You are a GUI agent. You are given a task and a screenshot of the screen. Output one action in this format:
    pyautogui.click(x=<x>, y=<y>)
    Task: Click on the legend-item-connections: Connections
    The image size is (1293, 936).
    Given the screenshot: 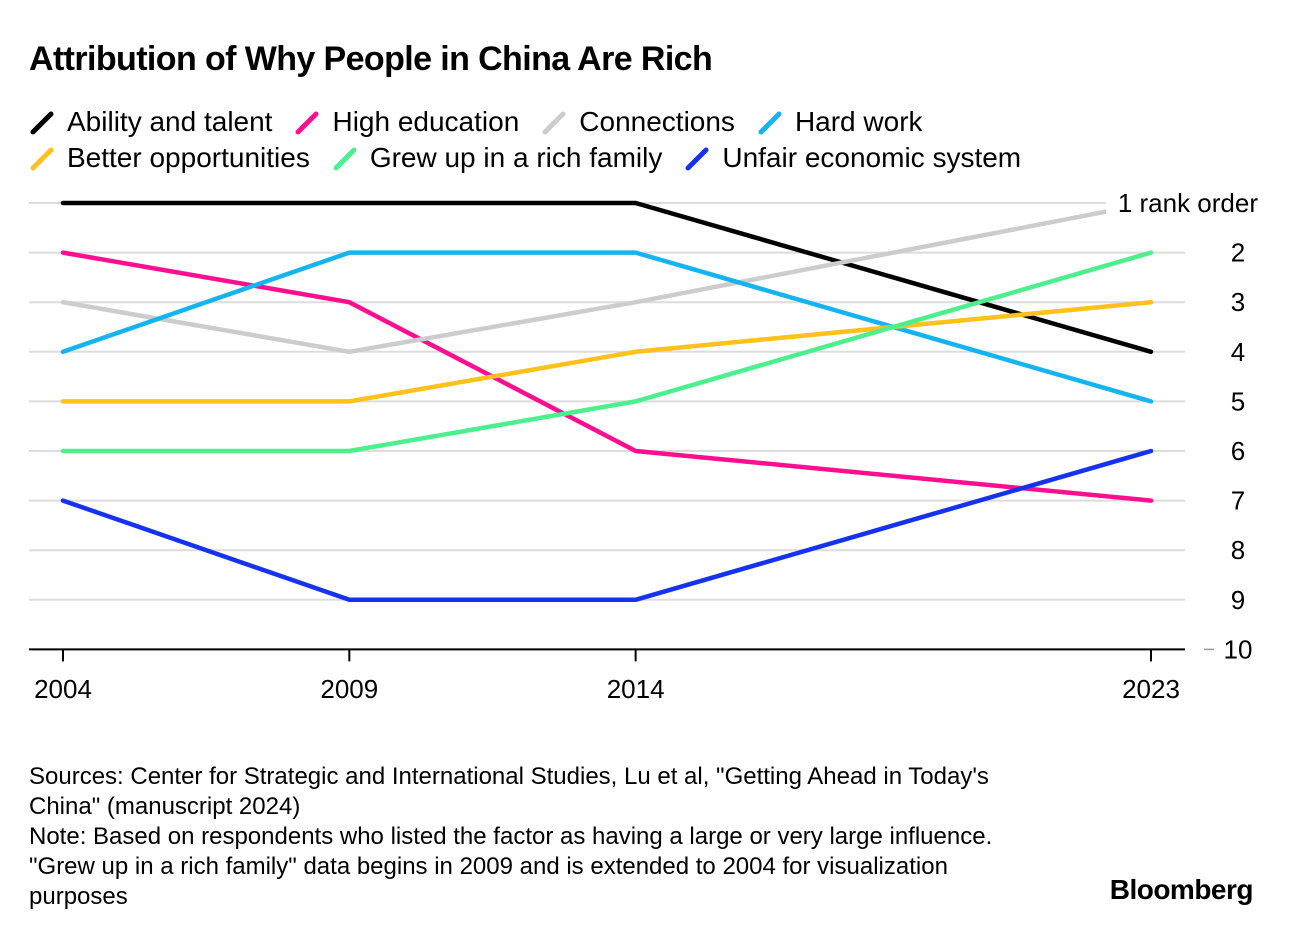 What is the action you would take?
    pyautogui.click(x=638, y=122)
    